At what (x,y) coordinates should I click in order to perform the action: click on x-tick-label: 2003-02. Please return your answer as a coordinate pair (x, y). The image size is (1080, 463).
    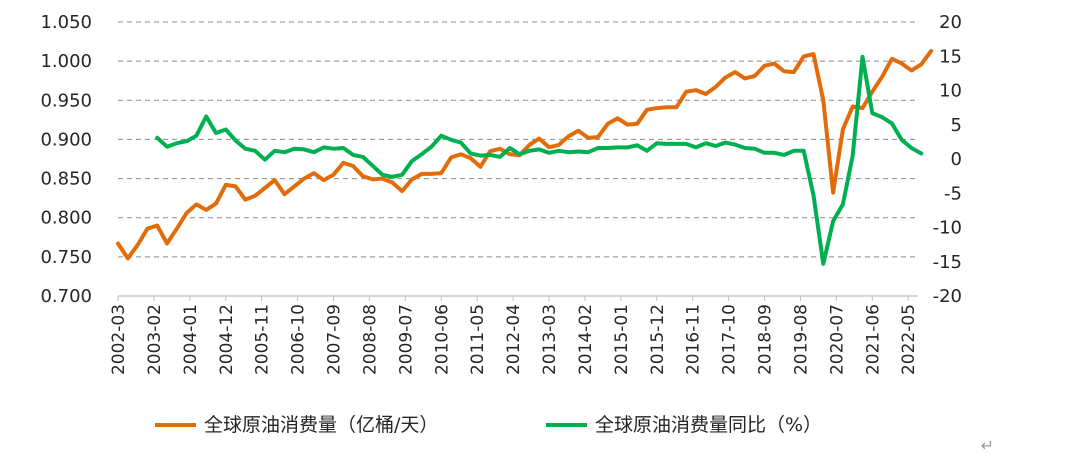
    Looking at the image, I should click on (155, 339).